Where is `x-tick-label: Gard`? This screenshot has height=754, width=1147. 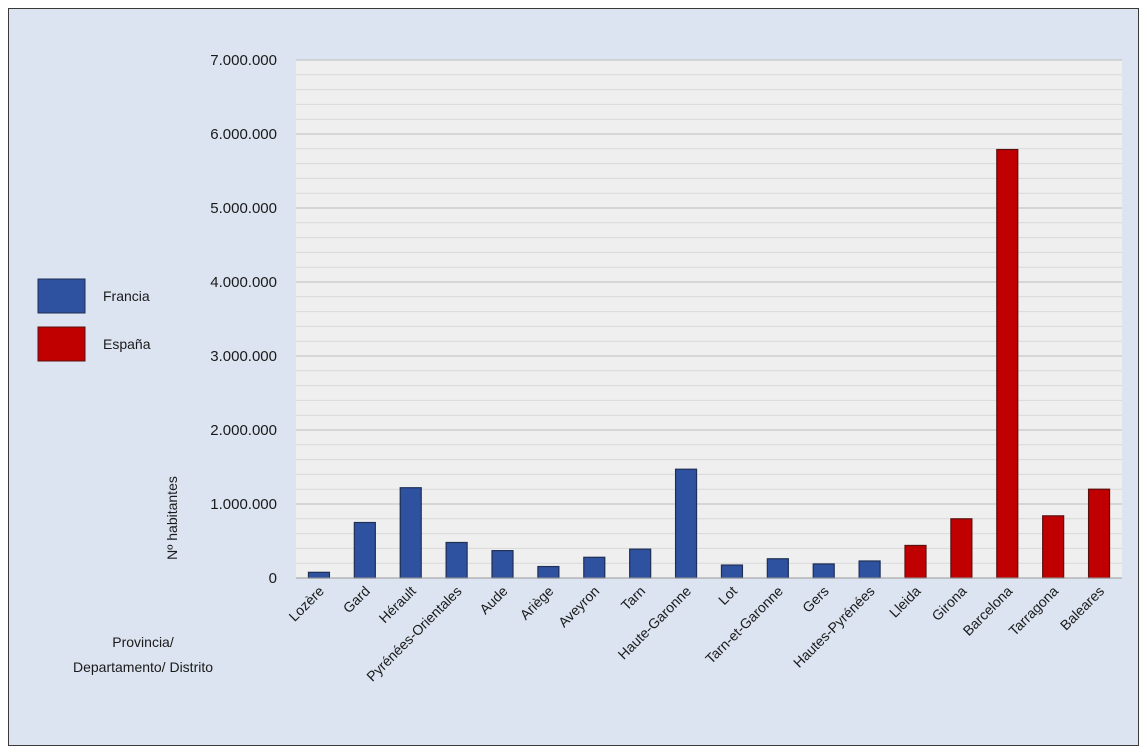
x-tick-label: Gard is located at coordinates (356, 599).